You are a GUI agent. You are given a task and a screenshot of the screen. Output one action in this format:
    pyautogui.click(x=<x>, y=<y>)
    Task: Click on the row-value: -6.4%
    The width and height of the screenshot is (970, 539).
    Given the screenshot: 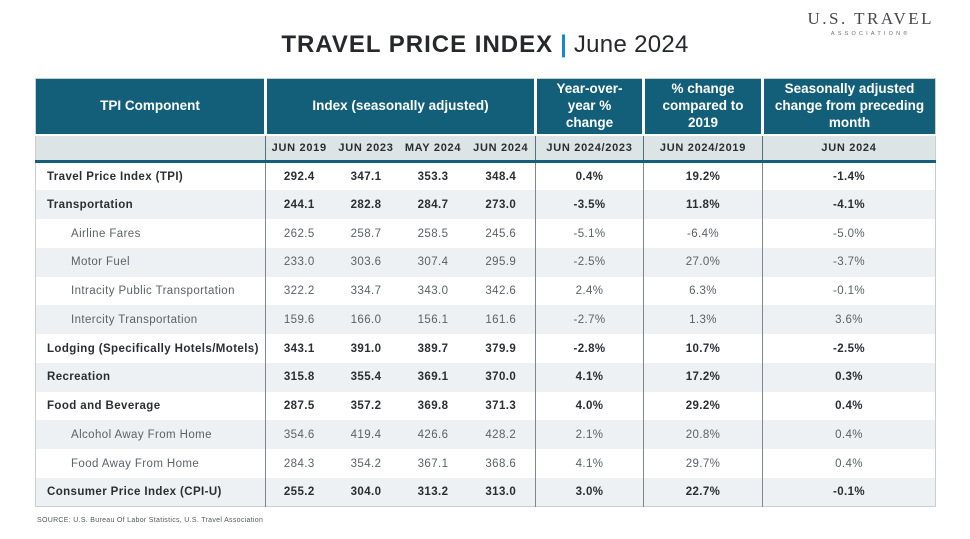 What is the action you would take?
    pyautogui.click(x=703, y=233)
    